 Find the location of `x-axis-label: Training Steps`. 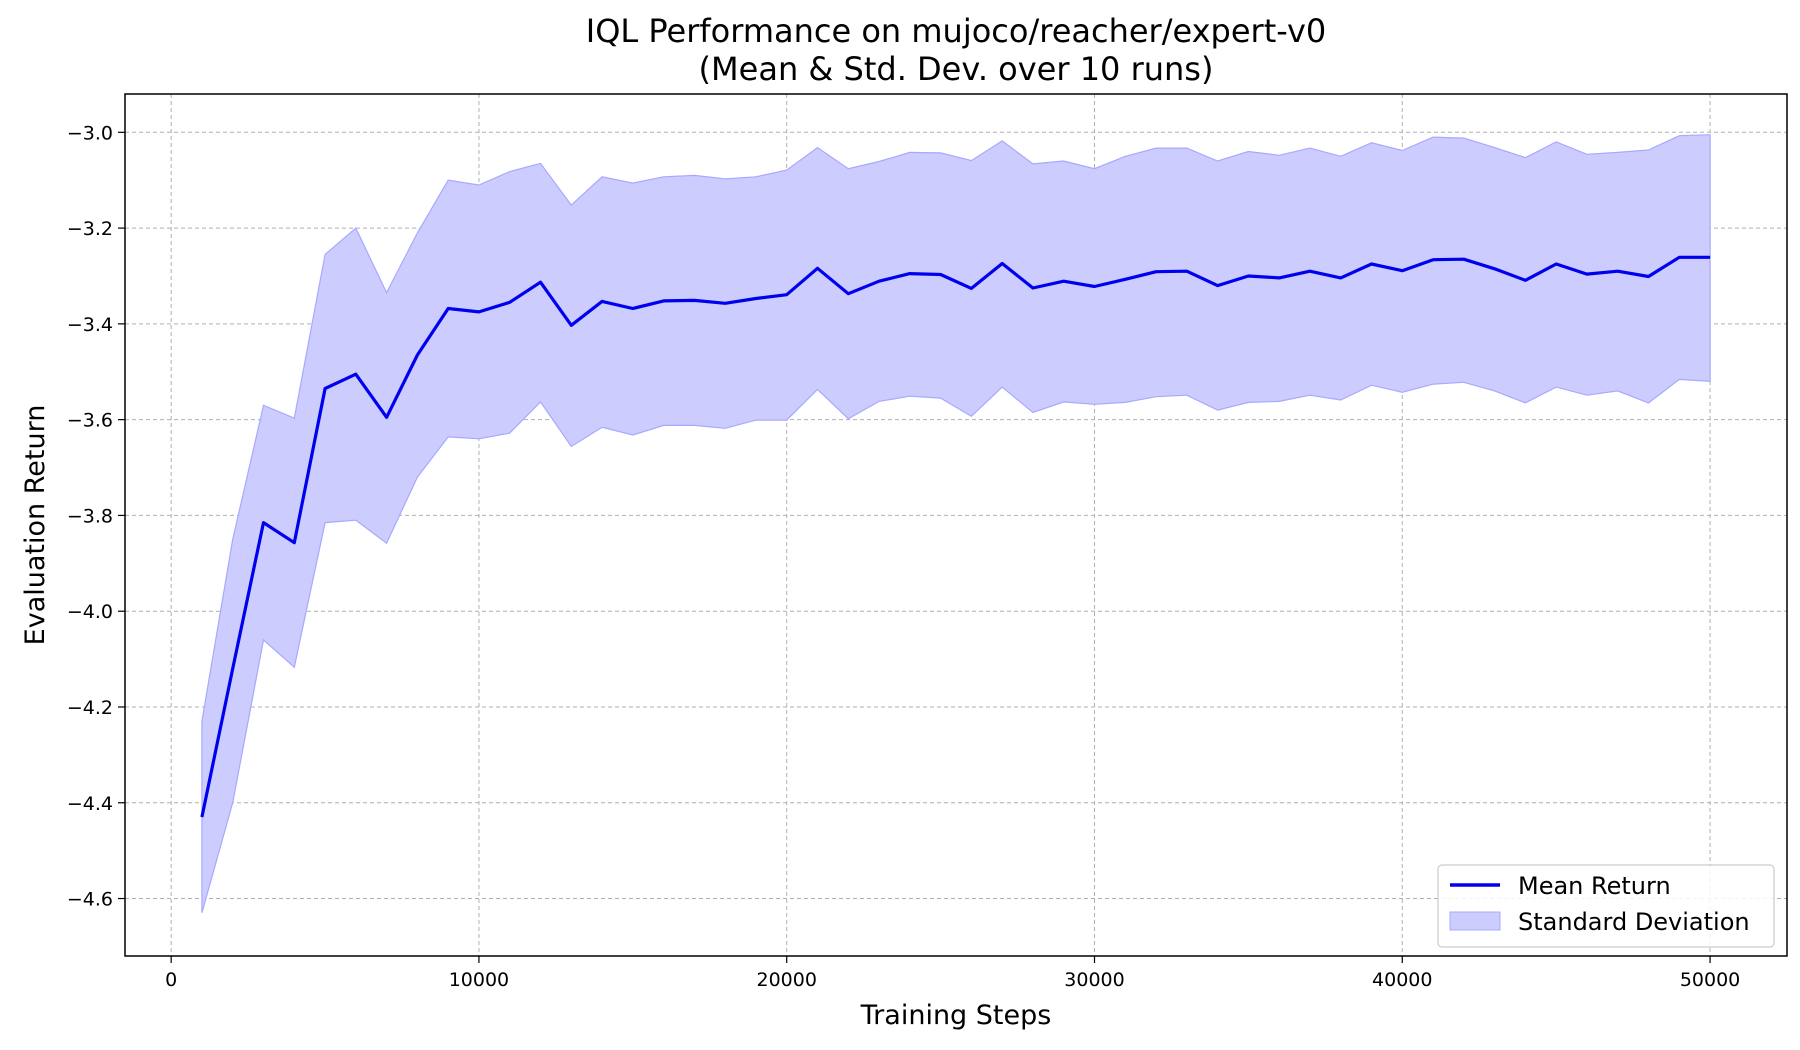

x-axis-label: Training Steps is located at coordinates (956, 1015).